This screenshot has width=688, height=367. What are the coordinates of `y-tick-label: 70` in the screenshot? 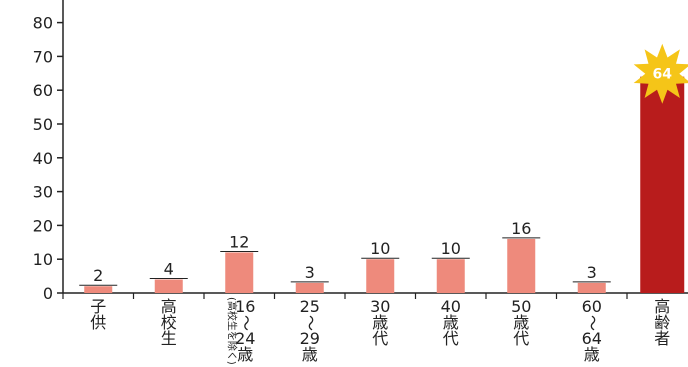 It's located at (43, 56).